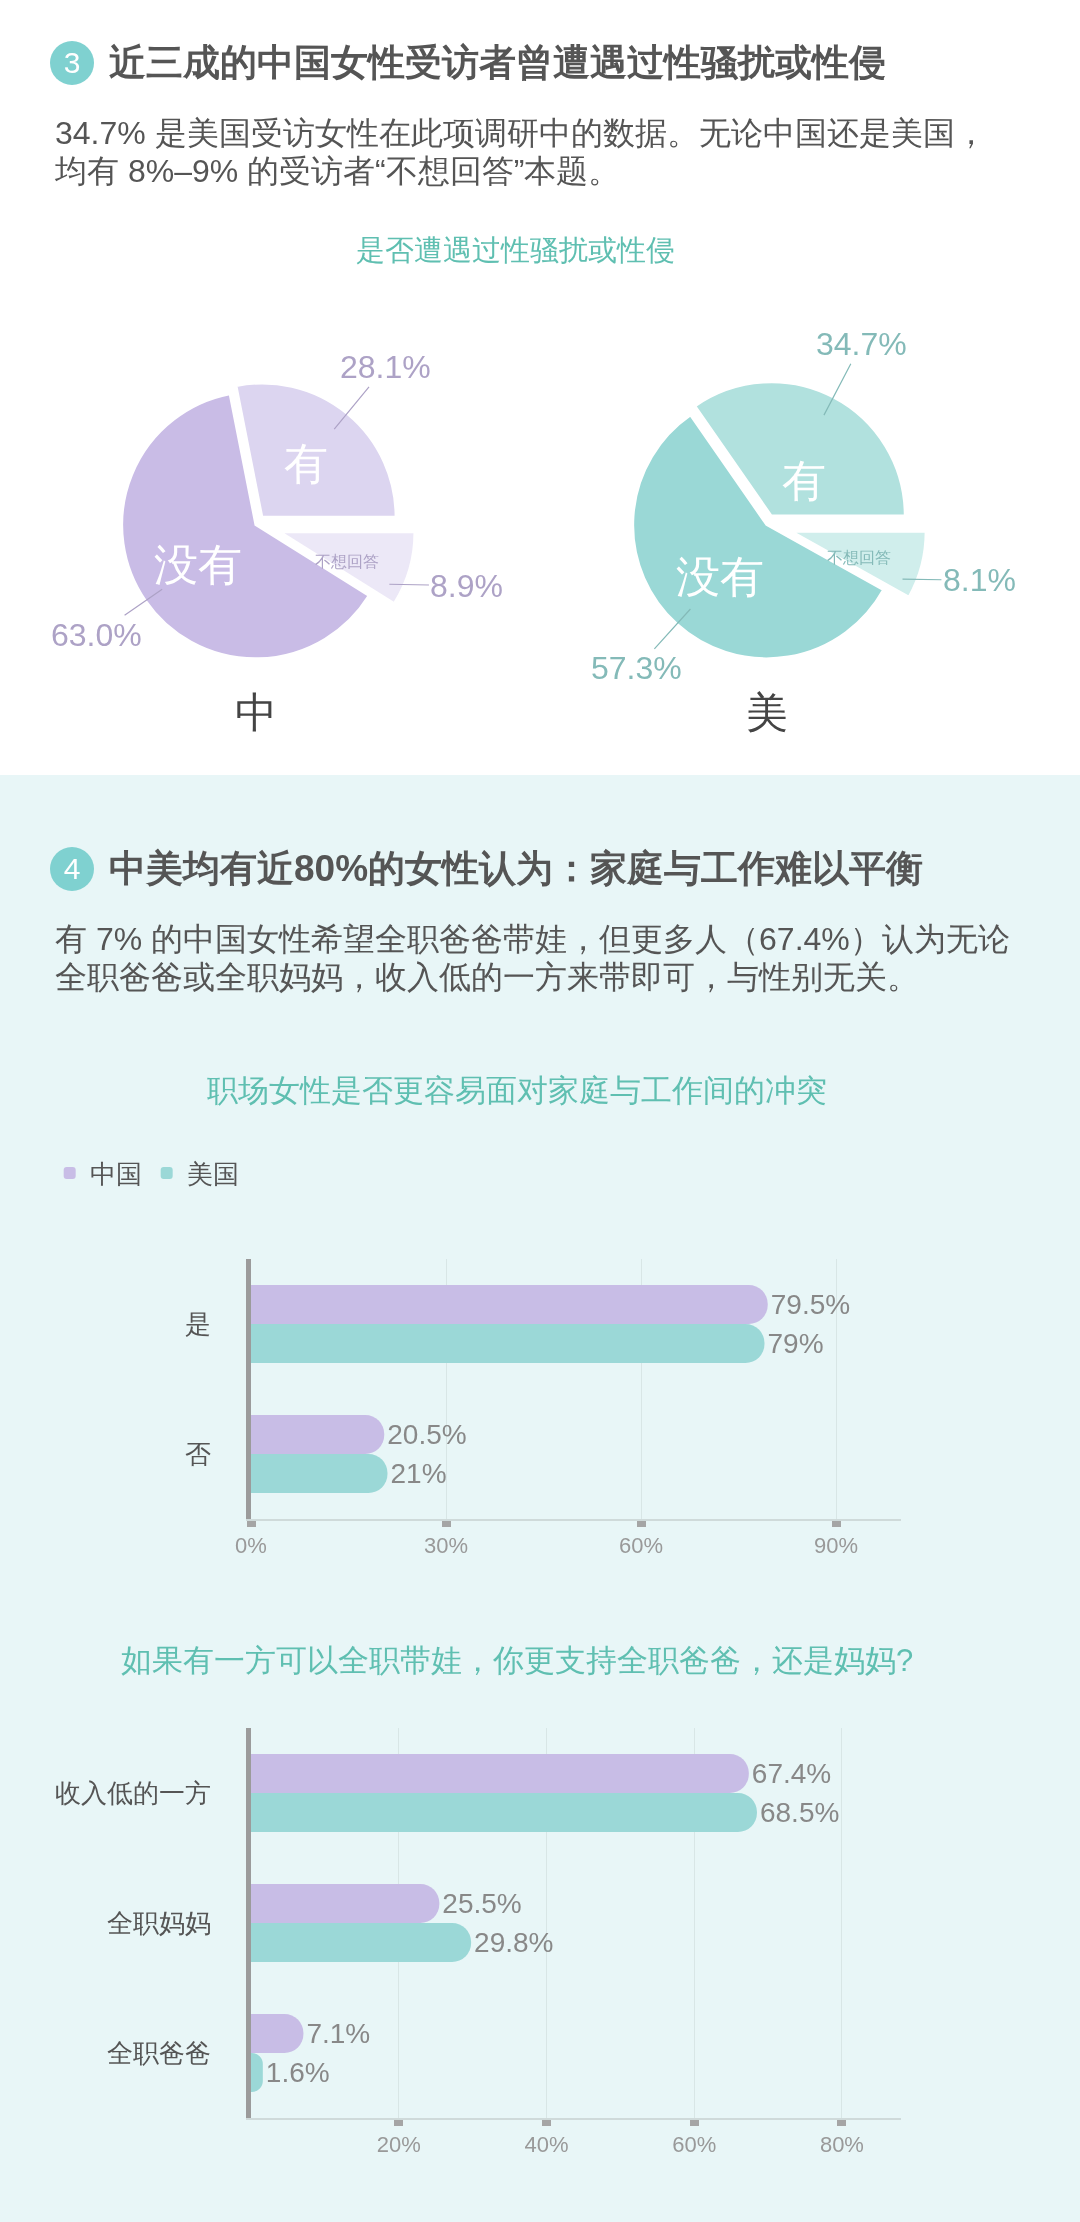 Image resolution: width=1080 pixels, height=2222 pixels. What do you see at coordinates (521, 152) in the screenshot?
I see `text: 34.7% 是美国受访女性在此项调研中的数据。无论中国还是美国，均有 8%–9% 的受访者“不想回答”本题。` at bounding box center [521, 152].